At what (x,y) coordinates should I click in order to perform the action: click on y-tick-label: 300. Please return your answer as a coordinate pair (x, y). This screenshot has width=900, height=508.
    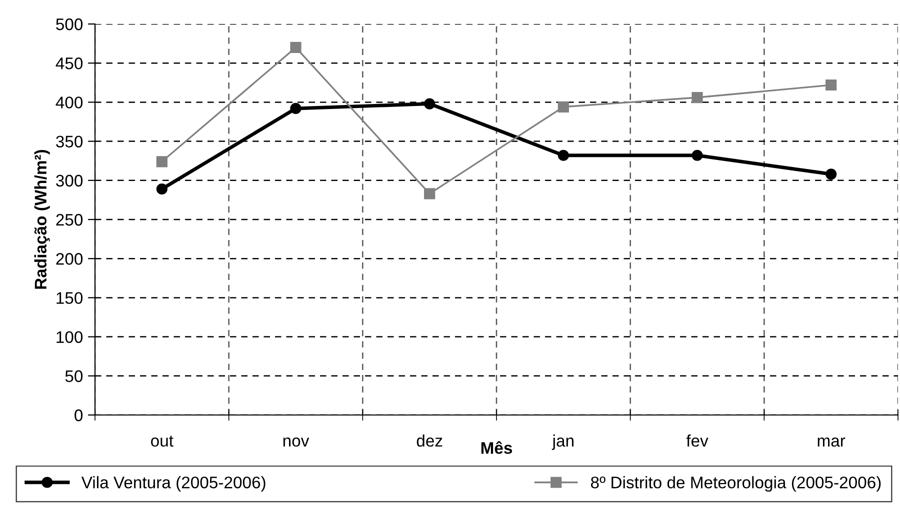
    Looking at the image, I should click on (69, 180).